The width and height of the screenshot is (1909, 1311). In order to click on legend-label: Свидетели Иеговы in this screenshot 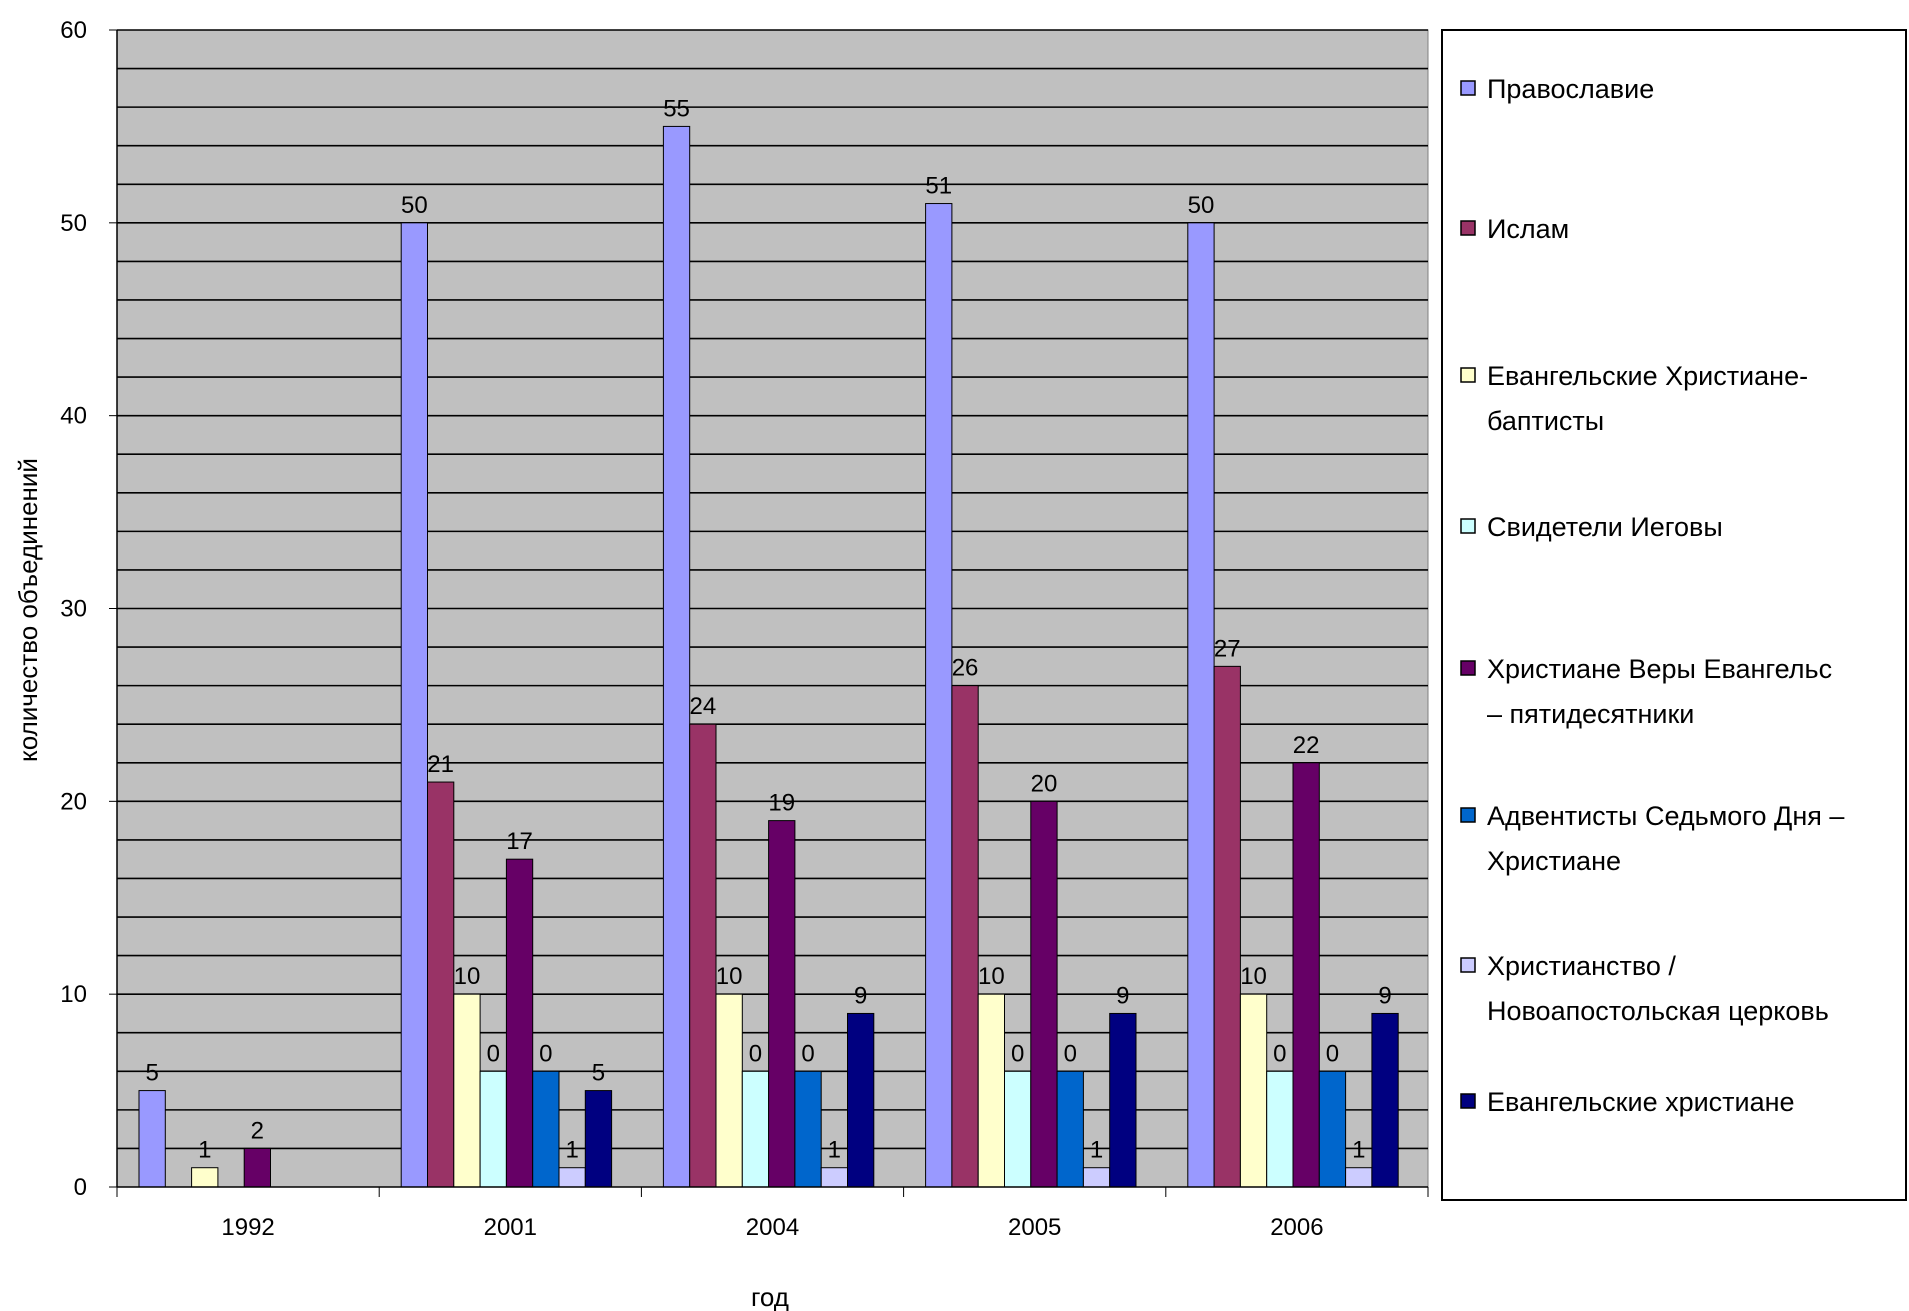, I will do `click(1605, 527)`.